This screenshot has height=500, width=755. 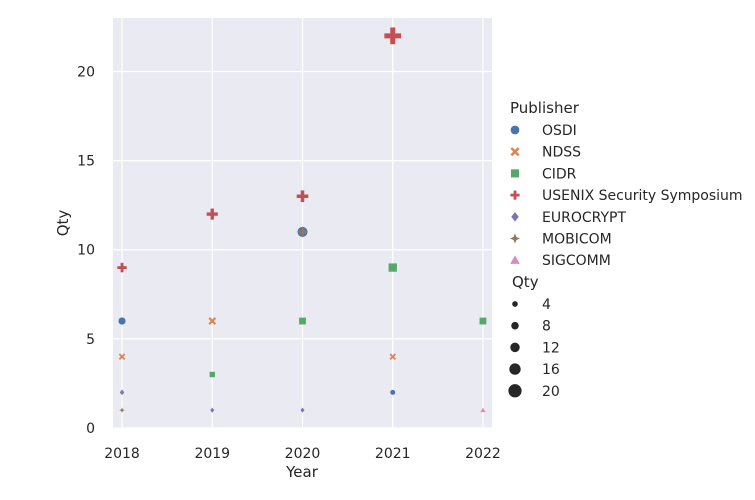 What do you see at coordinates (577, 240) in the screenshot?
I see `legend-label: MOBICOM` at bounding box center [577, 240].